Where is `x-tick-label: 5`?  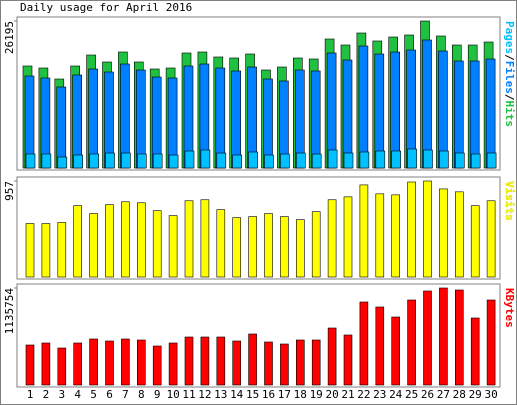 x-tick-label: 5 is located at coordinates (93, 394).